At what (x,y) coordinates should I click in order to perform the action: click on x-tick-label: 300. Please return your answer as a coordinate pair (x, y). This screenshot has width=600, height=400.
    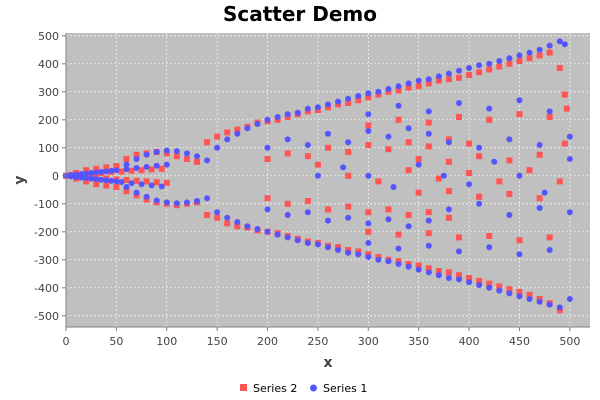
    Looking at the image, I should click on (368, 341).